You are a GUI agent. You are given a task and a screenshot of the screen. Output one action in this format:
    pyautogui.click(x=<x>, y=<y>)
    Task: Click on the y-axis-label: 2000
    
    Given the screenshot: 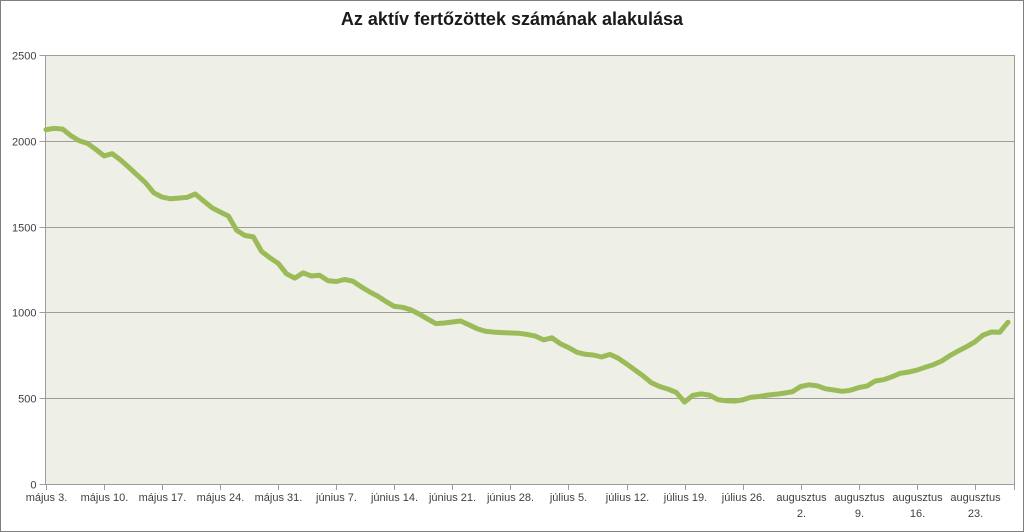 What is the action you would take?
    pyautogui.click(x=24, y=143)
    